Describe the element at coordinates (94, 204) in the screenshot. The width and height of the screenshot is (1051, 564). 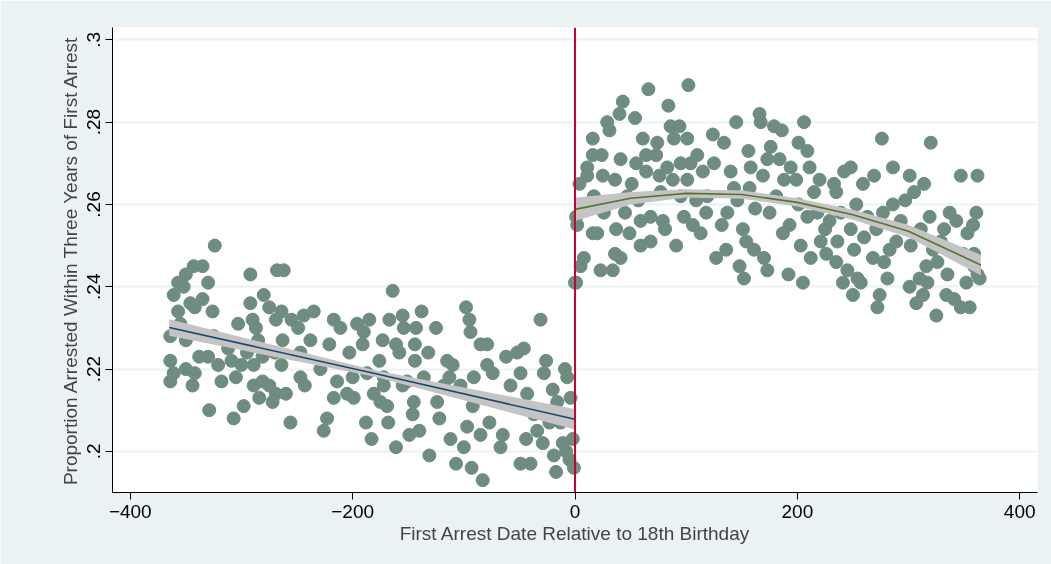
I see `y-tick-label: .26` at that location.